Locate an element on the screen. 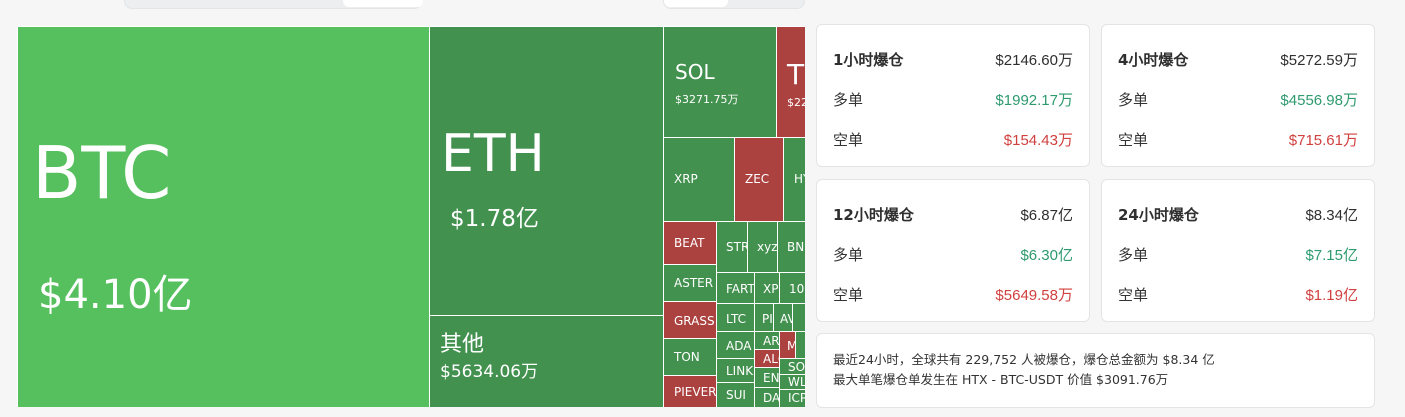  tile-symbol: ASTER is located at coordinates (694, 283).